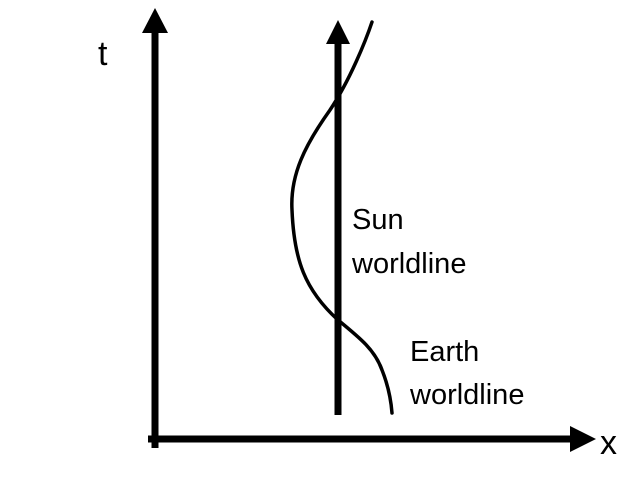  What do you see at coordinates (155, 20) in the screenshot?
I see `time-axis-arrowhead` at bounding box center [155, 20].